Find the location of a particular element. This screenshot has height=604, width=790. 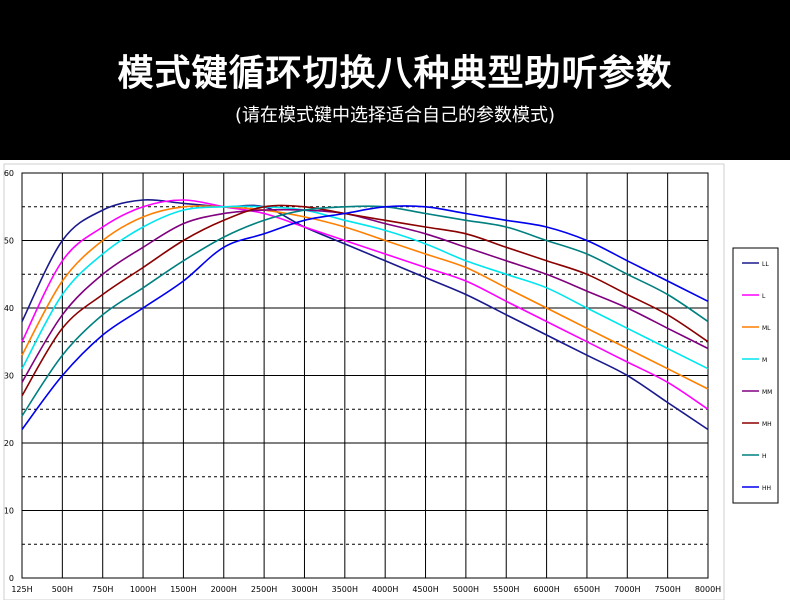

x-tick-label: 2500H is located at coordinates (264, 589).